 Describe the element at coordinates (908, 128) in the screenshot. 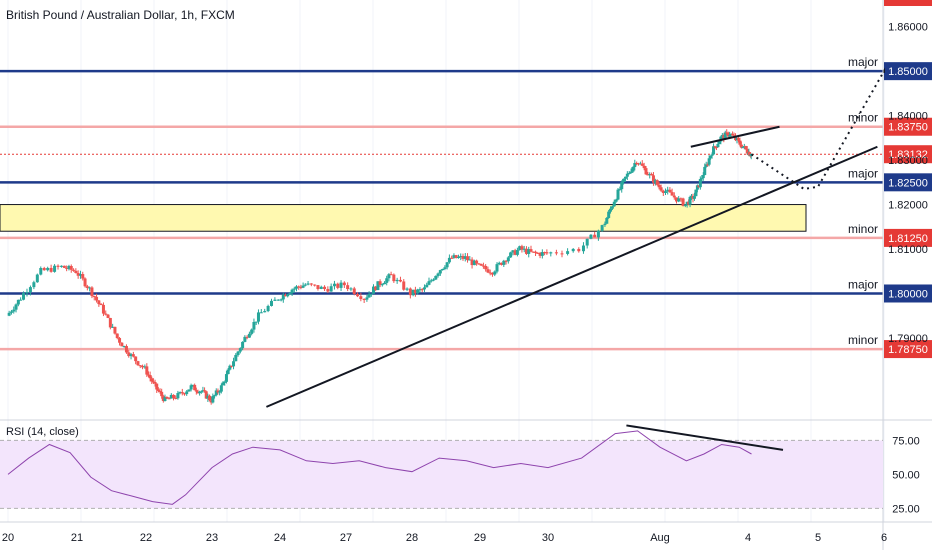

I see `price-tag-label: 1.83750` at that location.